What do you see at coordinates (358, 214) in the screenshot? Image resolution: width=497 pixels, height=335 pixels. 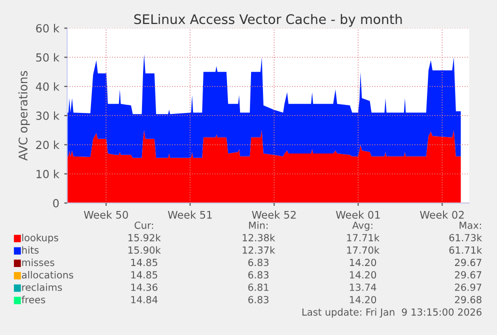 I see `x-tick-label: Week 01` at bounding box center [358, 214].